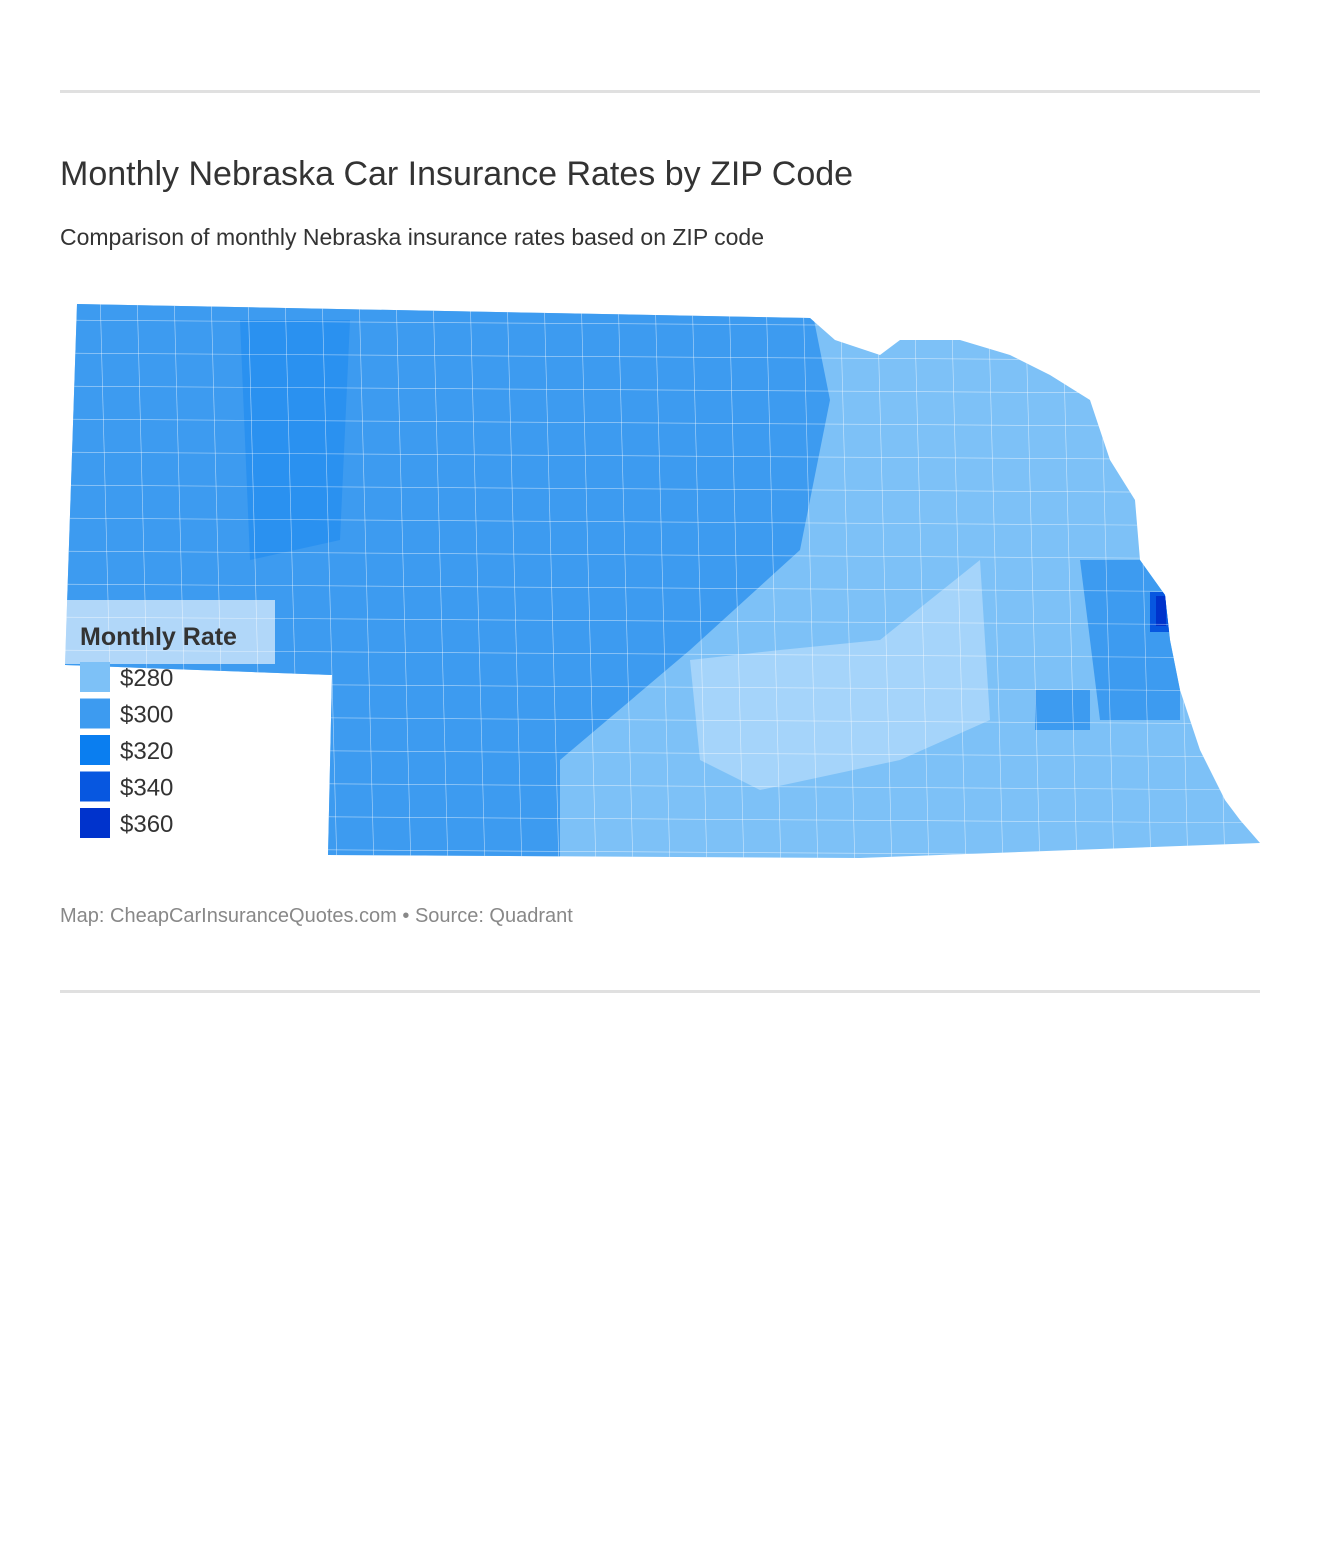  What do you see at coordinates (660, 91) in the screenshot?
I see `top-rule` at bounding box center [660, 91].